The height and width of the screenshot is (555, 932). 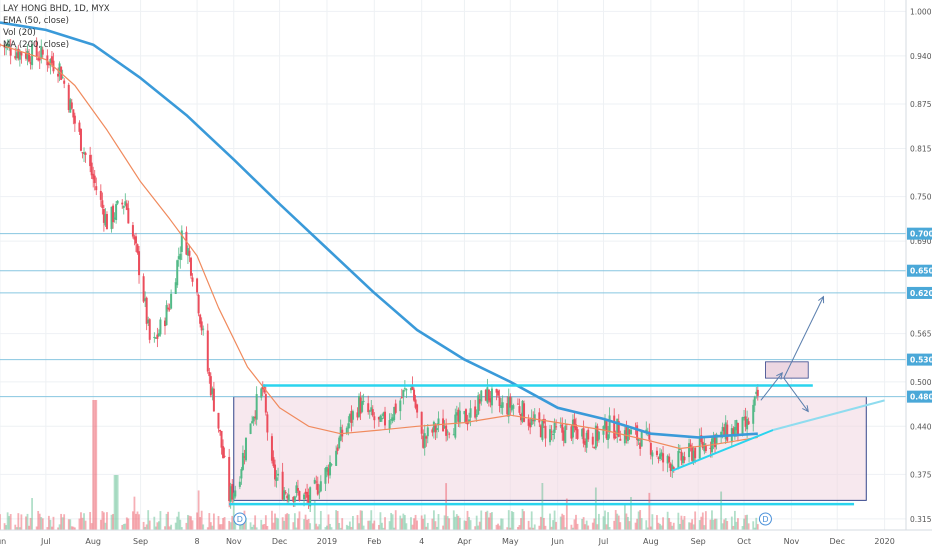 What do you see at coordinates (884, 541) in the screenshot?
I see `time-tick-label: 2020` at bounding box center [884, 541].